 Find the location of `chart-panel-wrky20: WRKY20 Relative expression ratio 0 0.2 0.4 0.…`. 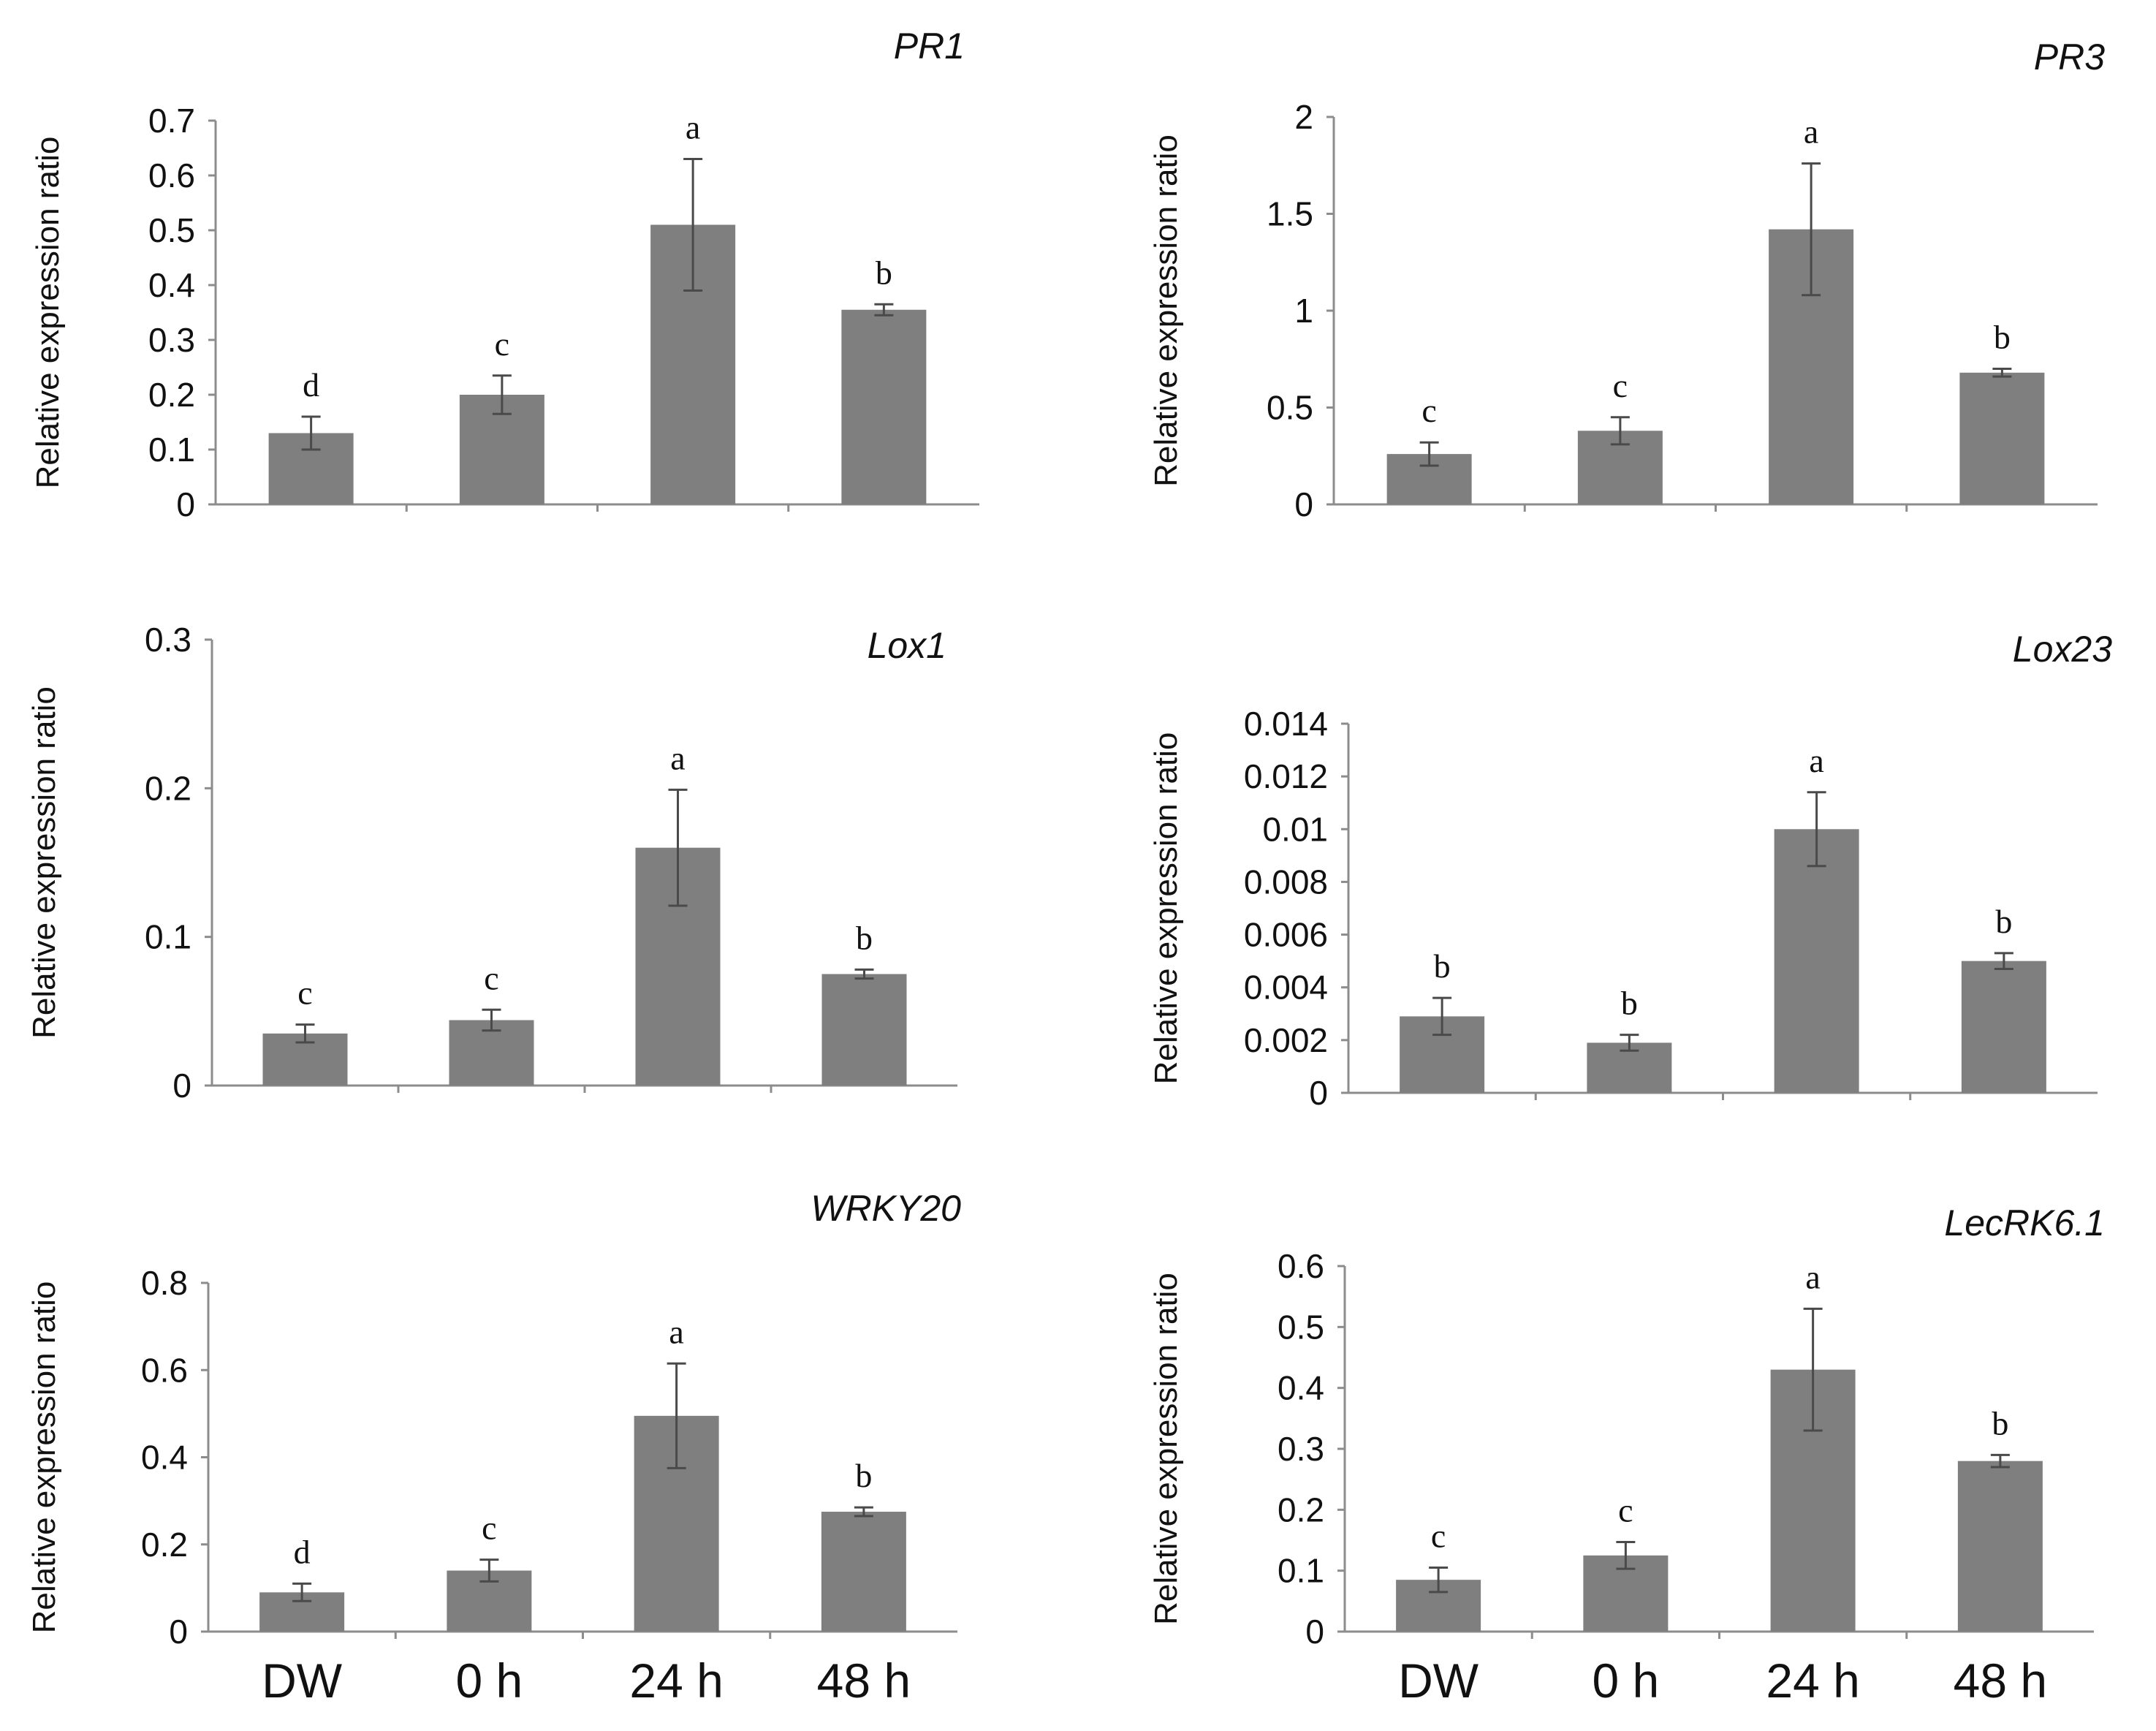

chart-panel-wrky20: WRKY20 Relative expression ratio 0 0.2 0.4 0.… is located at coordinates (494, 1448).